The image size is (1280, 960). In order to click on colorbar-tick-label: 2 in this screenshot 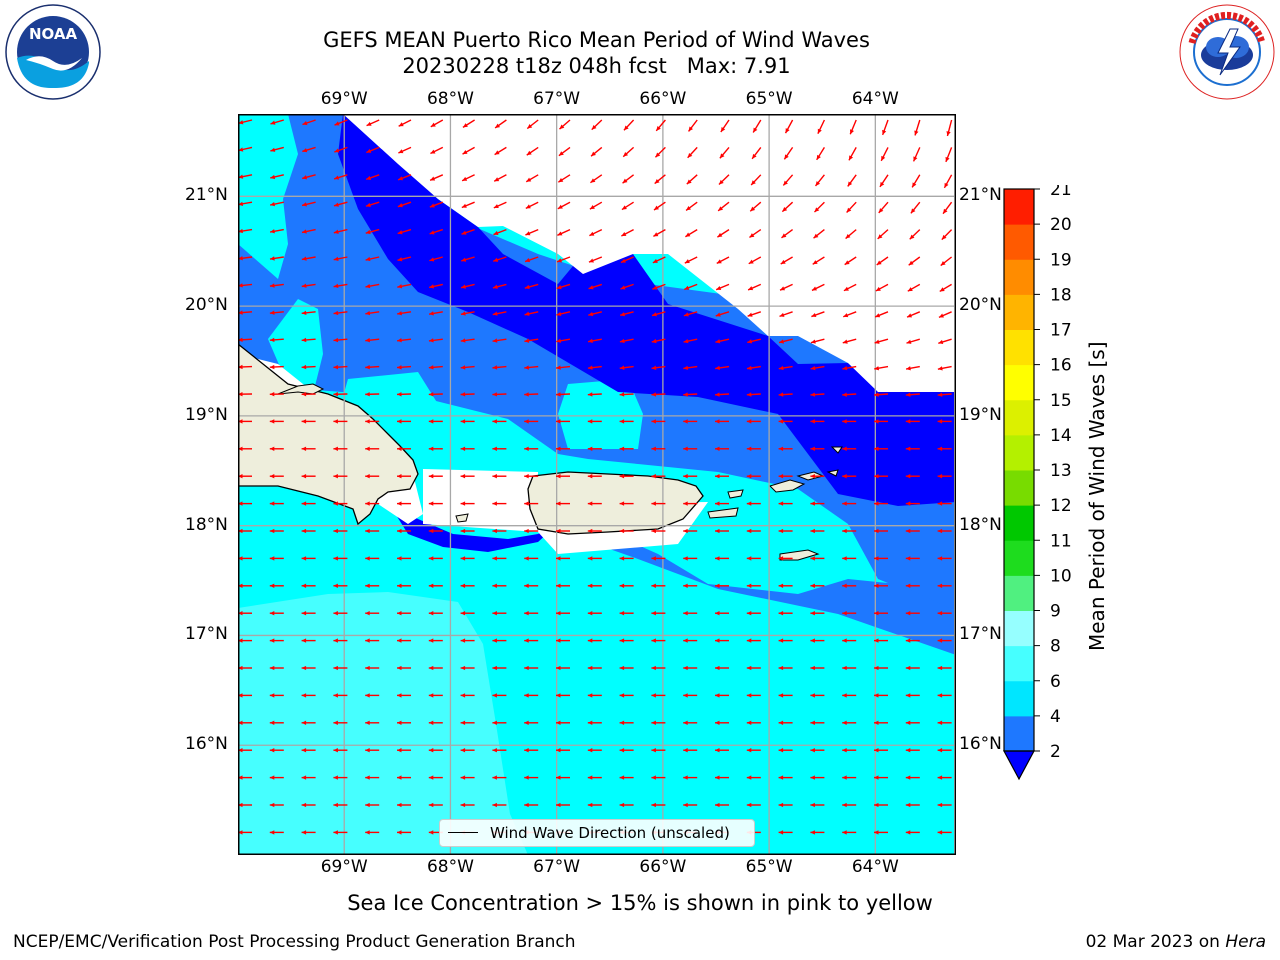, I will do `click(1055, 752)`.